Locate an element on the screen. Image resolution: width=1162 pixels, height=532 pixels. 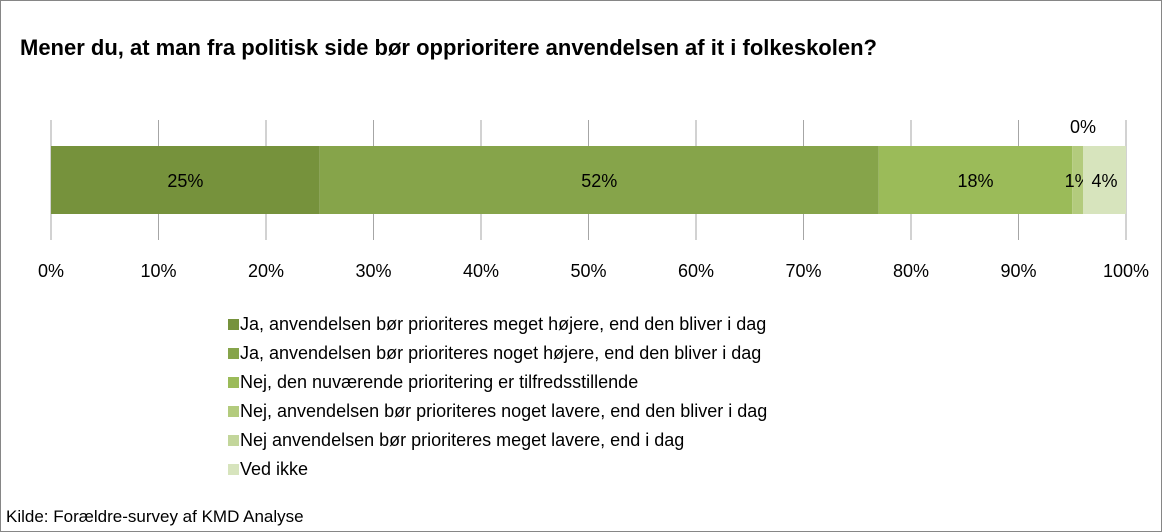
x-tick-label: 80% is located at coordinates (911, 271).